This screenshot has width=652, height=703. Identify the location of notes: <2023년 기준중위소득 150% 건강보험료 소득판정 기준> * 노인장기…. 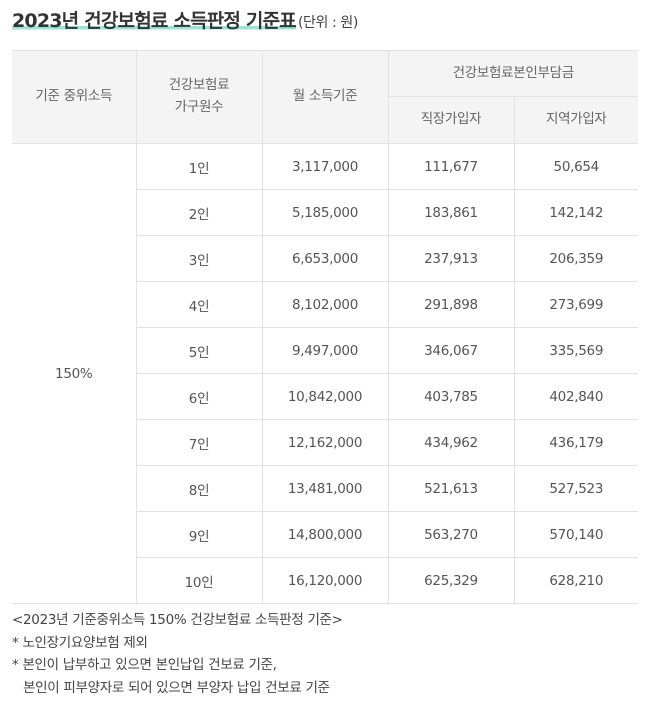
(177, 654).